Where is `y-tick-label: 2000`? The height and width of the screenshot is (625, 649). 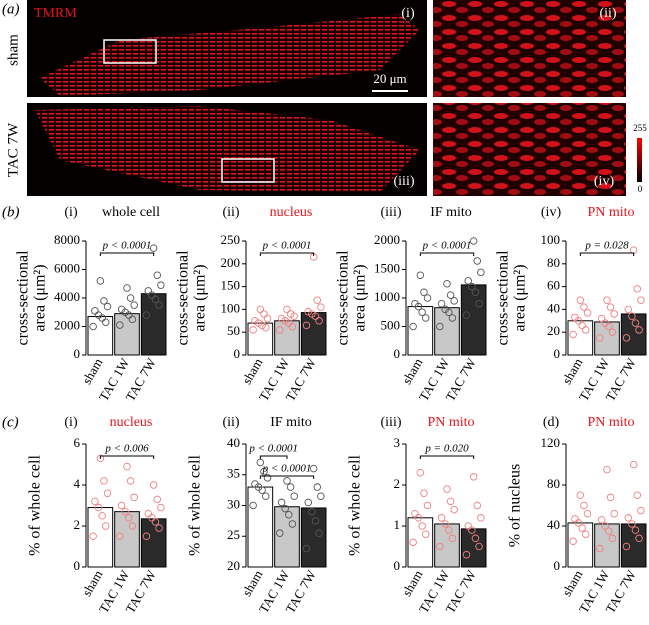
y-tick-label: 2000 is located at coordinates (67, 324).